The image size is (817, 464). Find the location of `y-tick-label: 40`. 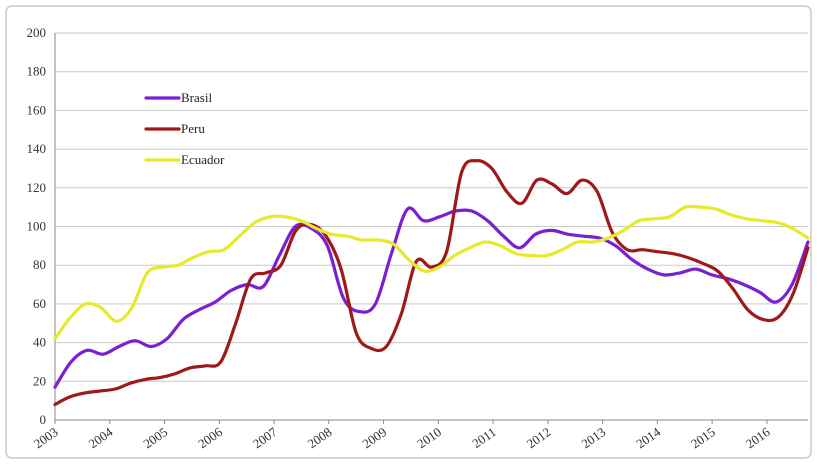

y-tick-label: 40 is located at coordinates (39, 342).